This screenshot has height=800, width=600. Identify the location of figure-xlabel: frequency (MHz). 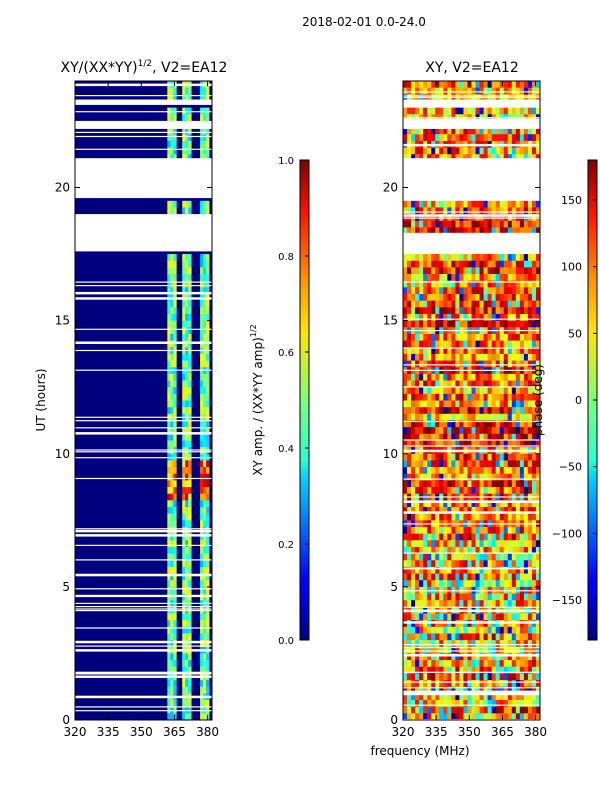
(419, 751).